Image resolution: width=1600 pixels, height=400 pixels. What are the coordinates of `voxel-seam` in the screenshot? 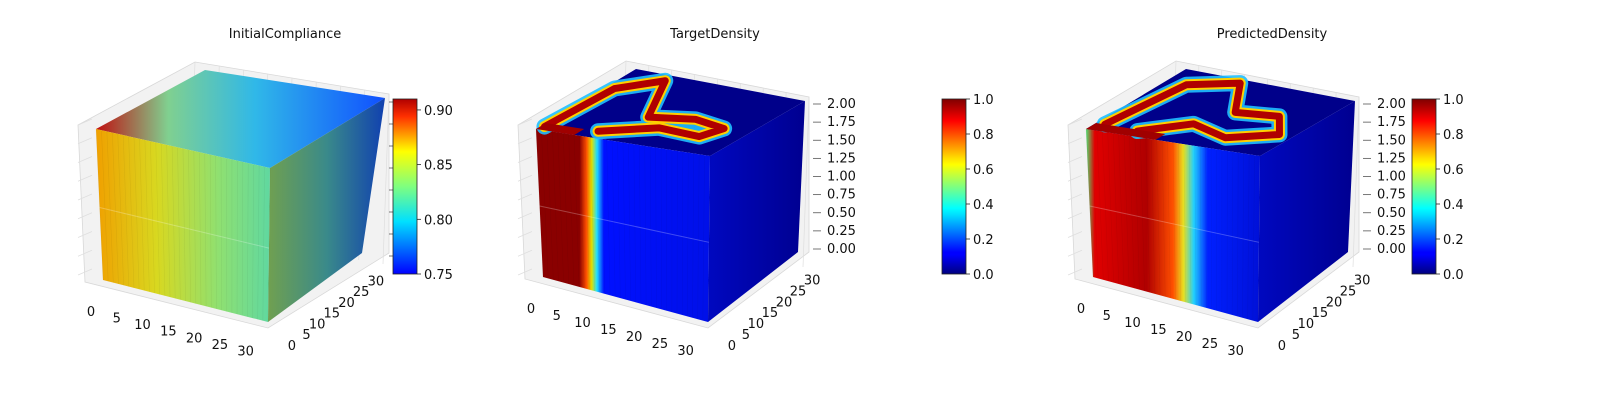 It's located at (184, 228).